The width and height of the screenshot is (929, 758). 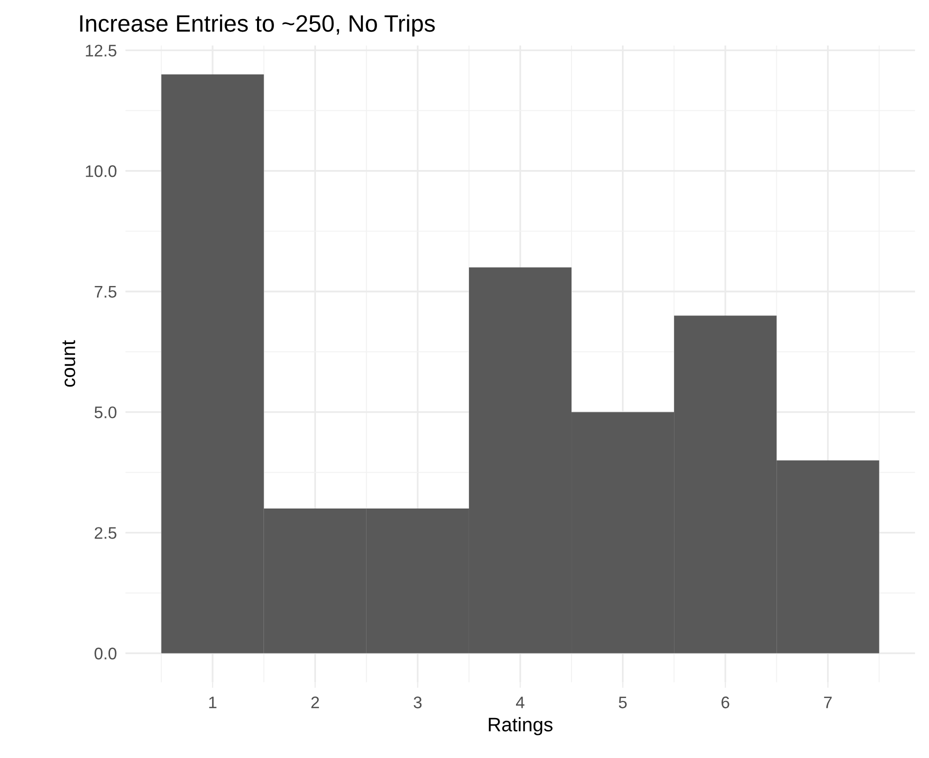 I want to click on x-tick-label: 3, so click(x=418, y=702).